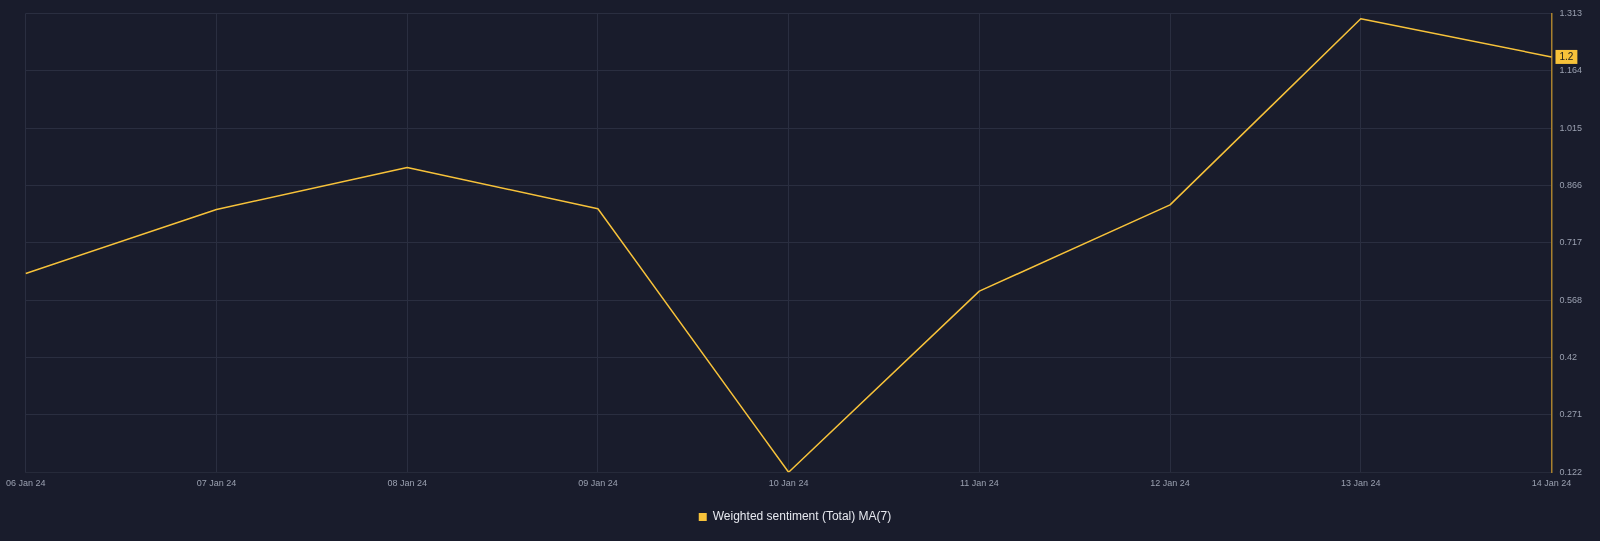 Image resolution: width=1600 pixels, height=541 pixels. Describe the element at coordinates (407, 483) in the screenshot. I see `x-tick-label: 08 Jan 24` at that location.